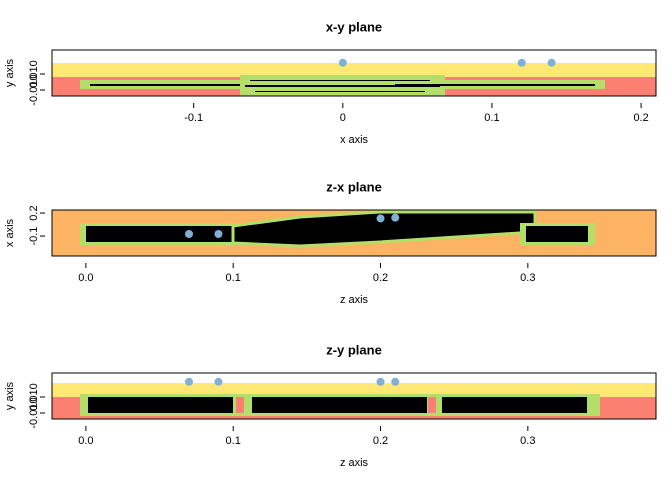 This screenshot has height=480, width=672. I want to click on y-tick-label: 0.2, so click(34, 212).